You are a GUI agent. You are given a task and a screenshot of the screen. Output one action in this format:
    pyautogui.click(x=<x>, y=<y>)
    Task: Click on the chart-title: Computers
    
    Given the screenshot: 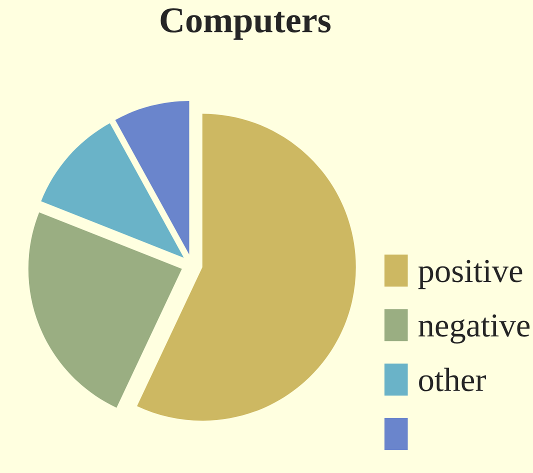 What is the action you would take?
    pyautogui.click(x=245, y=24)
    